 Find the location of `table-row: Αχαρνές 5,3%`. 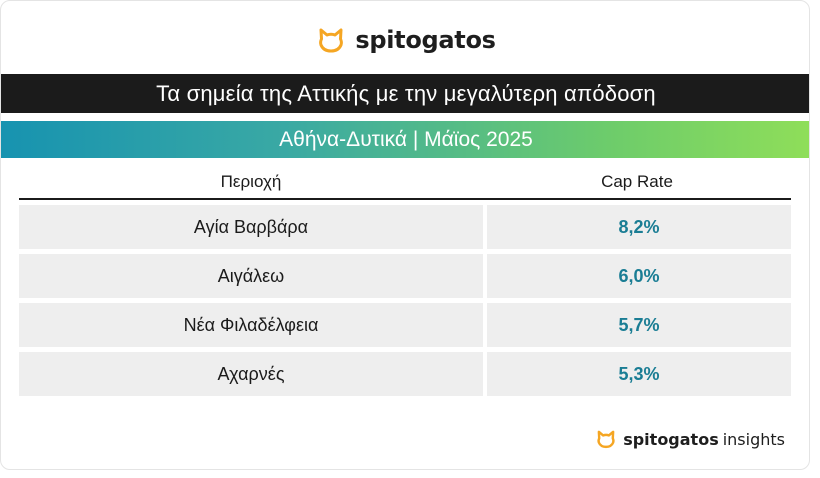

table-row: Αχαρνές 5,3% is located at coordinates (405, 374).